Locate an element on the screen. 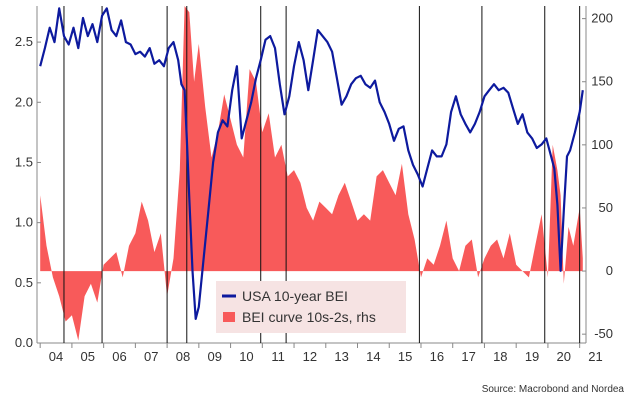 This screenshot has width=634, height=400. x-axis: 04 05 06 07 08 09 10 11 12 13 14 15 16 17 18 19 20 21 is located at coordinates (321, 353).